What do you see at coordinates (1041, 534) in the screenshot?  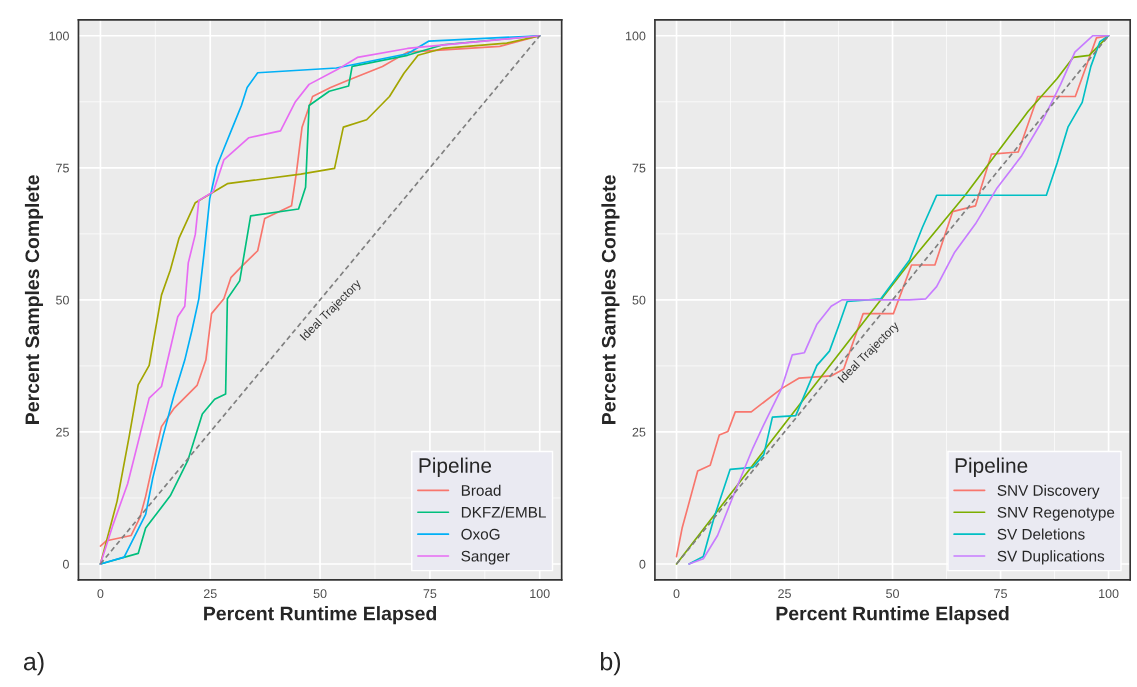 I see `legend-label: SV Deletions` at bounding box center [1041, 534].